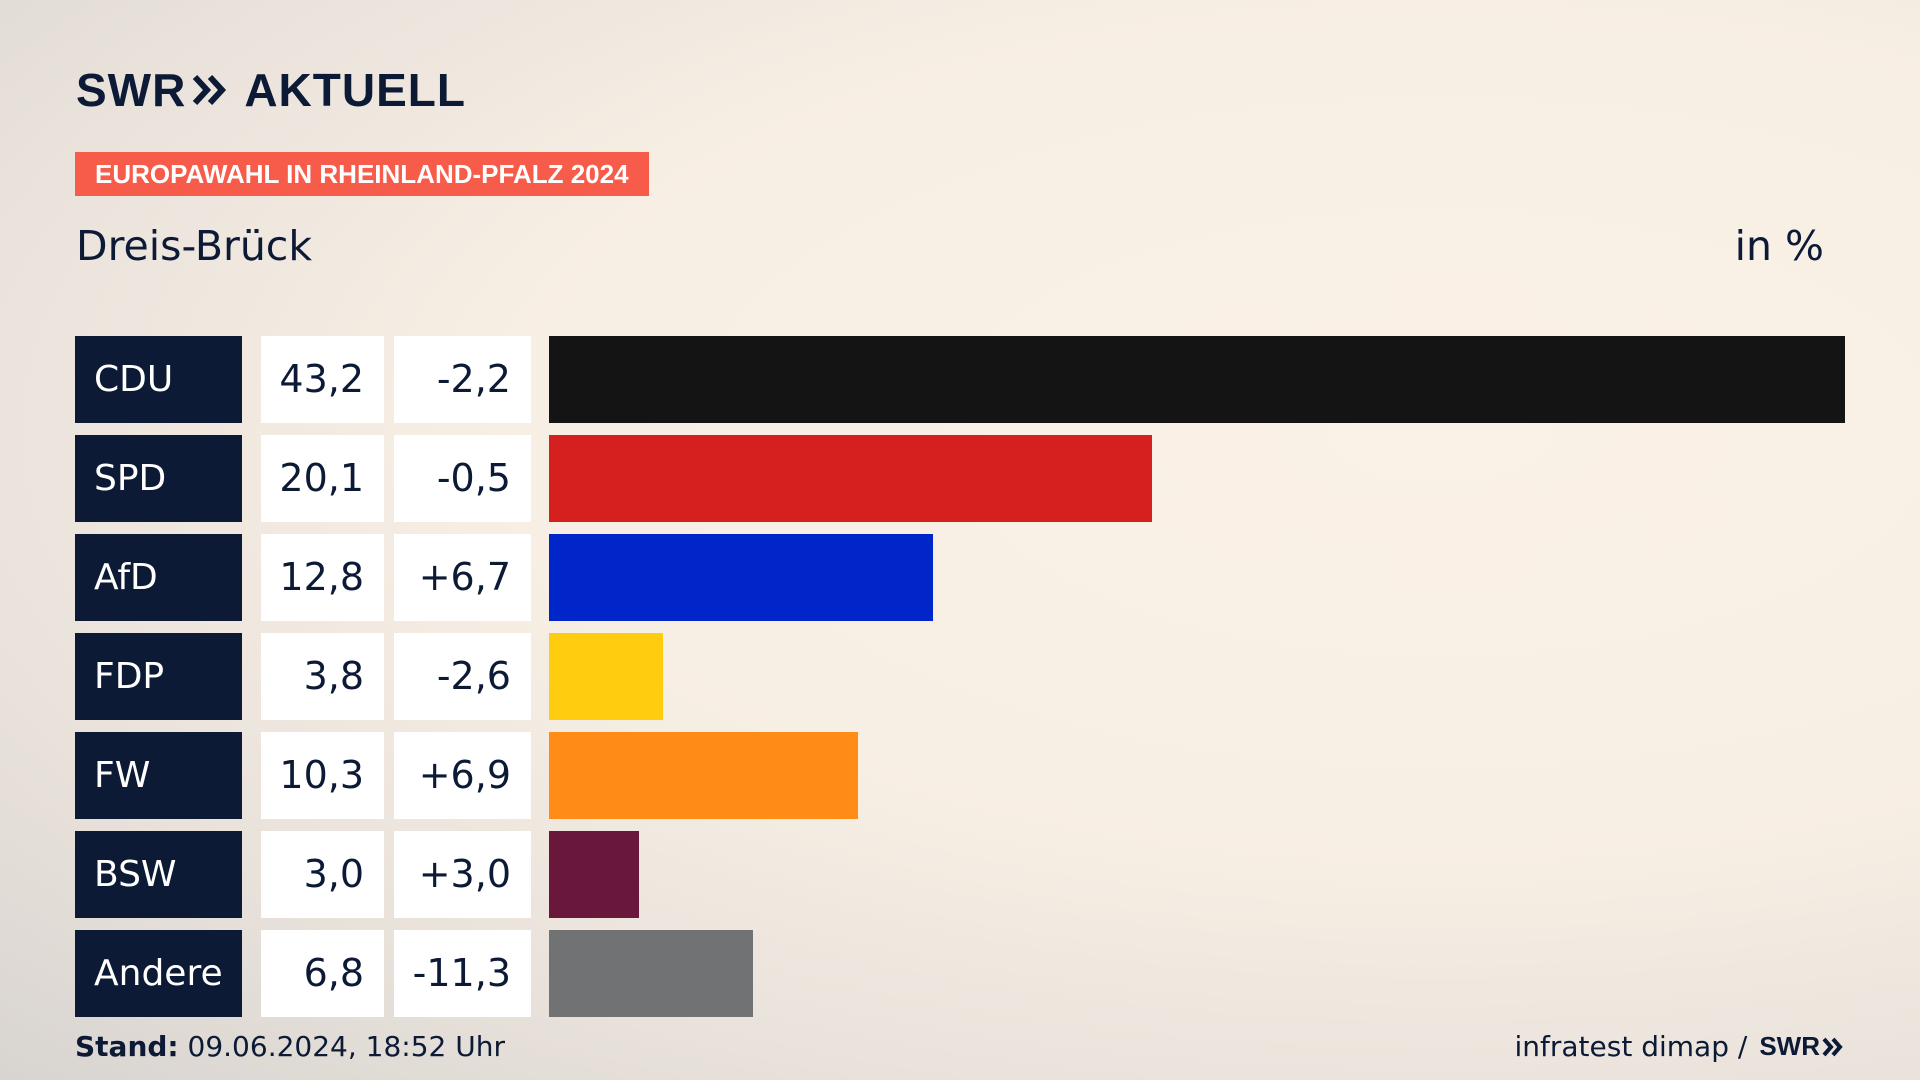 Image resolution: width=1920 pixels, height=1080 pixels. I want to click on stand-label: Stand:, so click(127, 1046).